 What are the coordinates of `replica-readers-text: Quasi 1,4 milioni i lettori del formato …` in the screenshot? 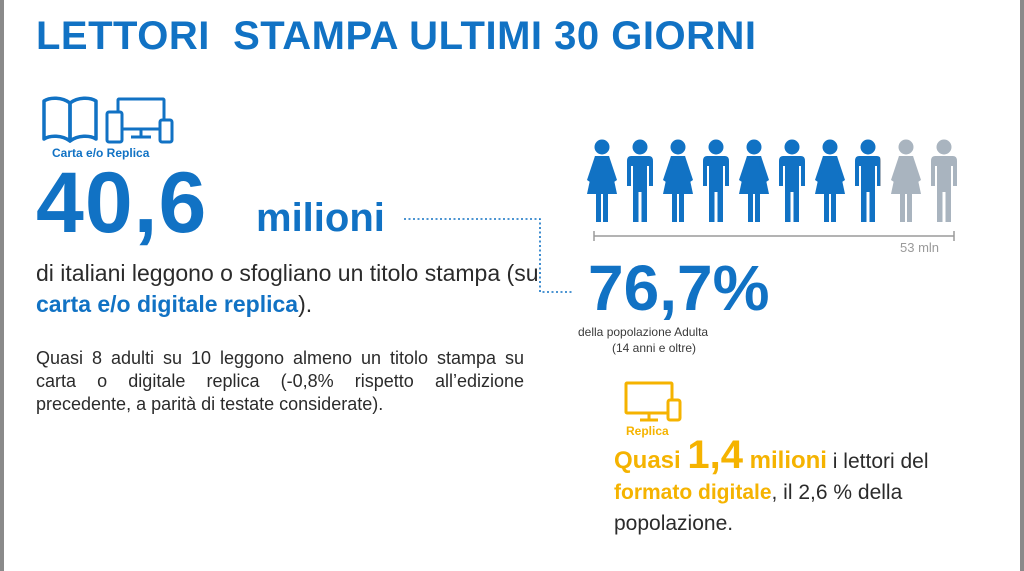 It's located at (804, 487).